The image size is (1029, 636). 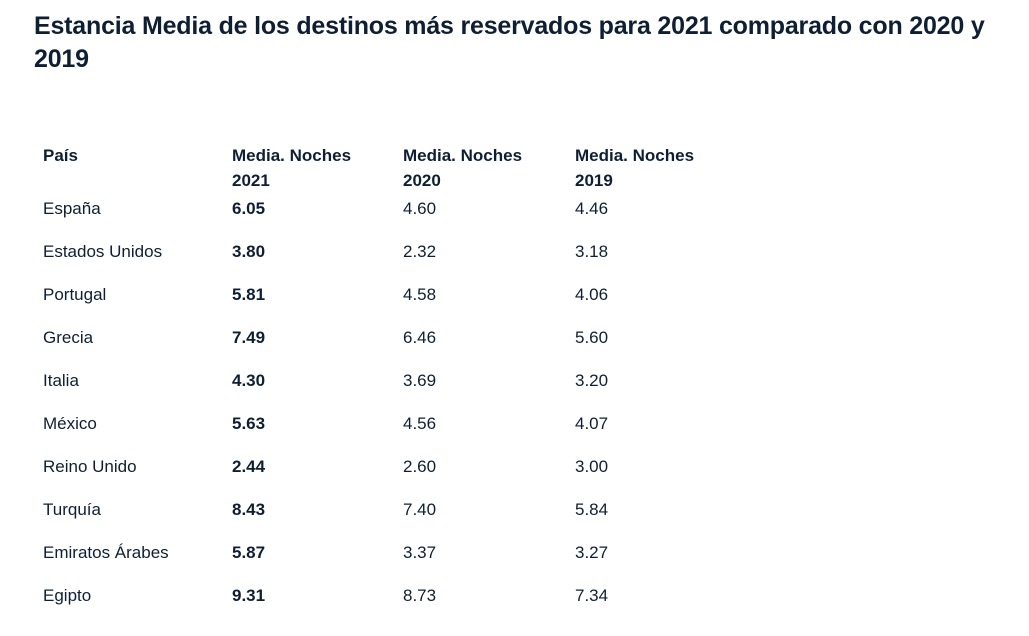 What do you see at coordinates (389, 305) in the screenshot?
I see `table-row: Portugal 5.81 4.58 4.06` at bounding box center [389, 305].